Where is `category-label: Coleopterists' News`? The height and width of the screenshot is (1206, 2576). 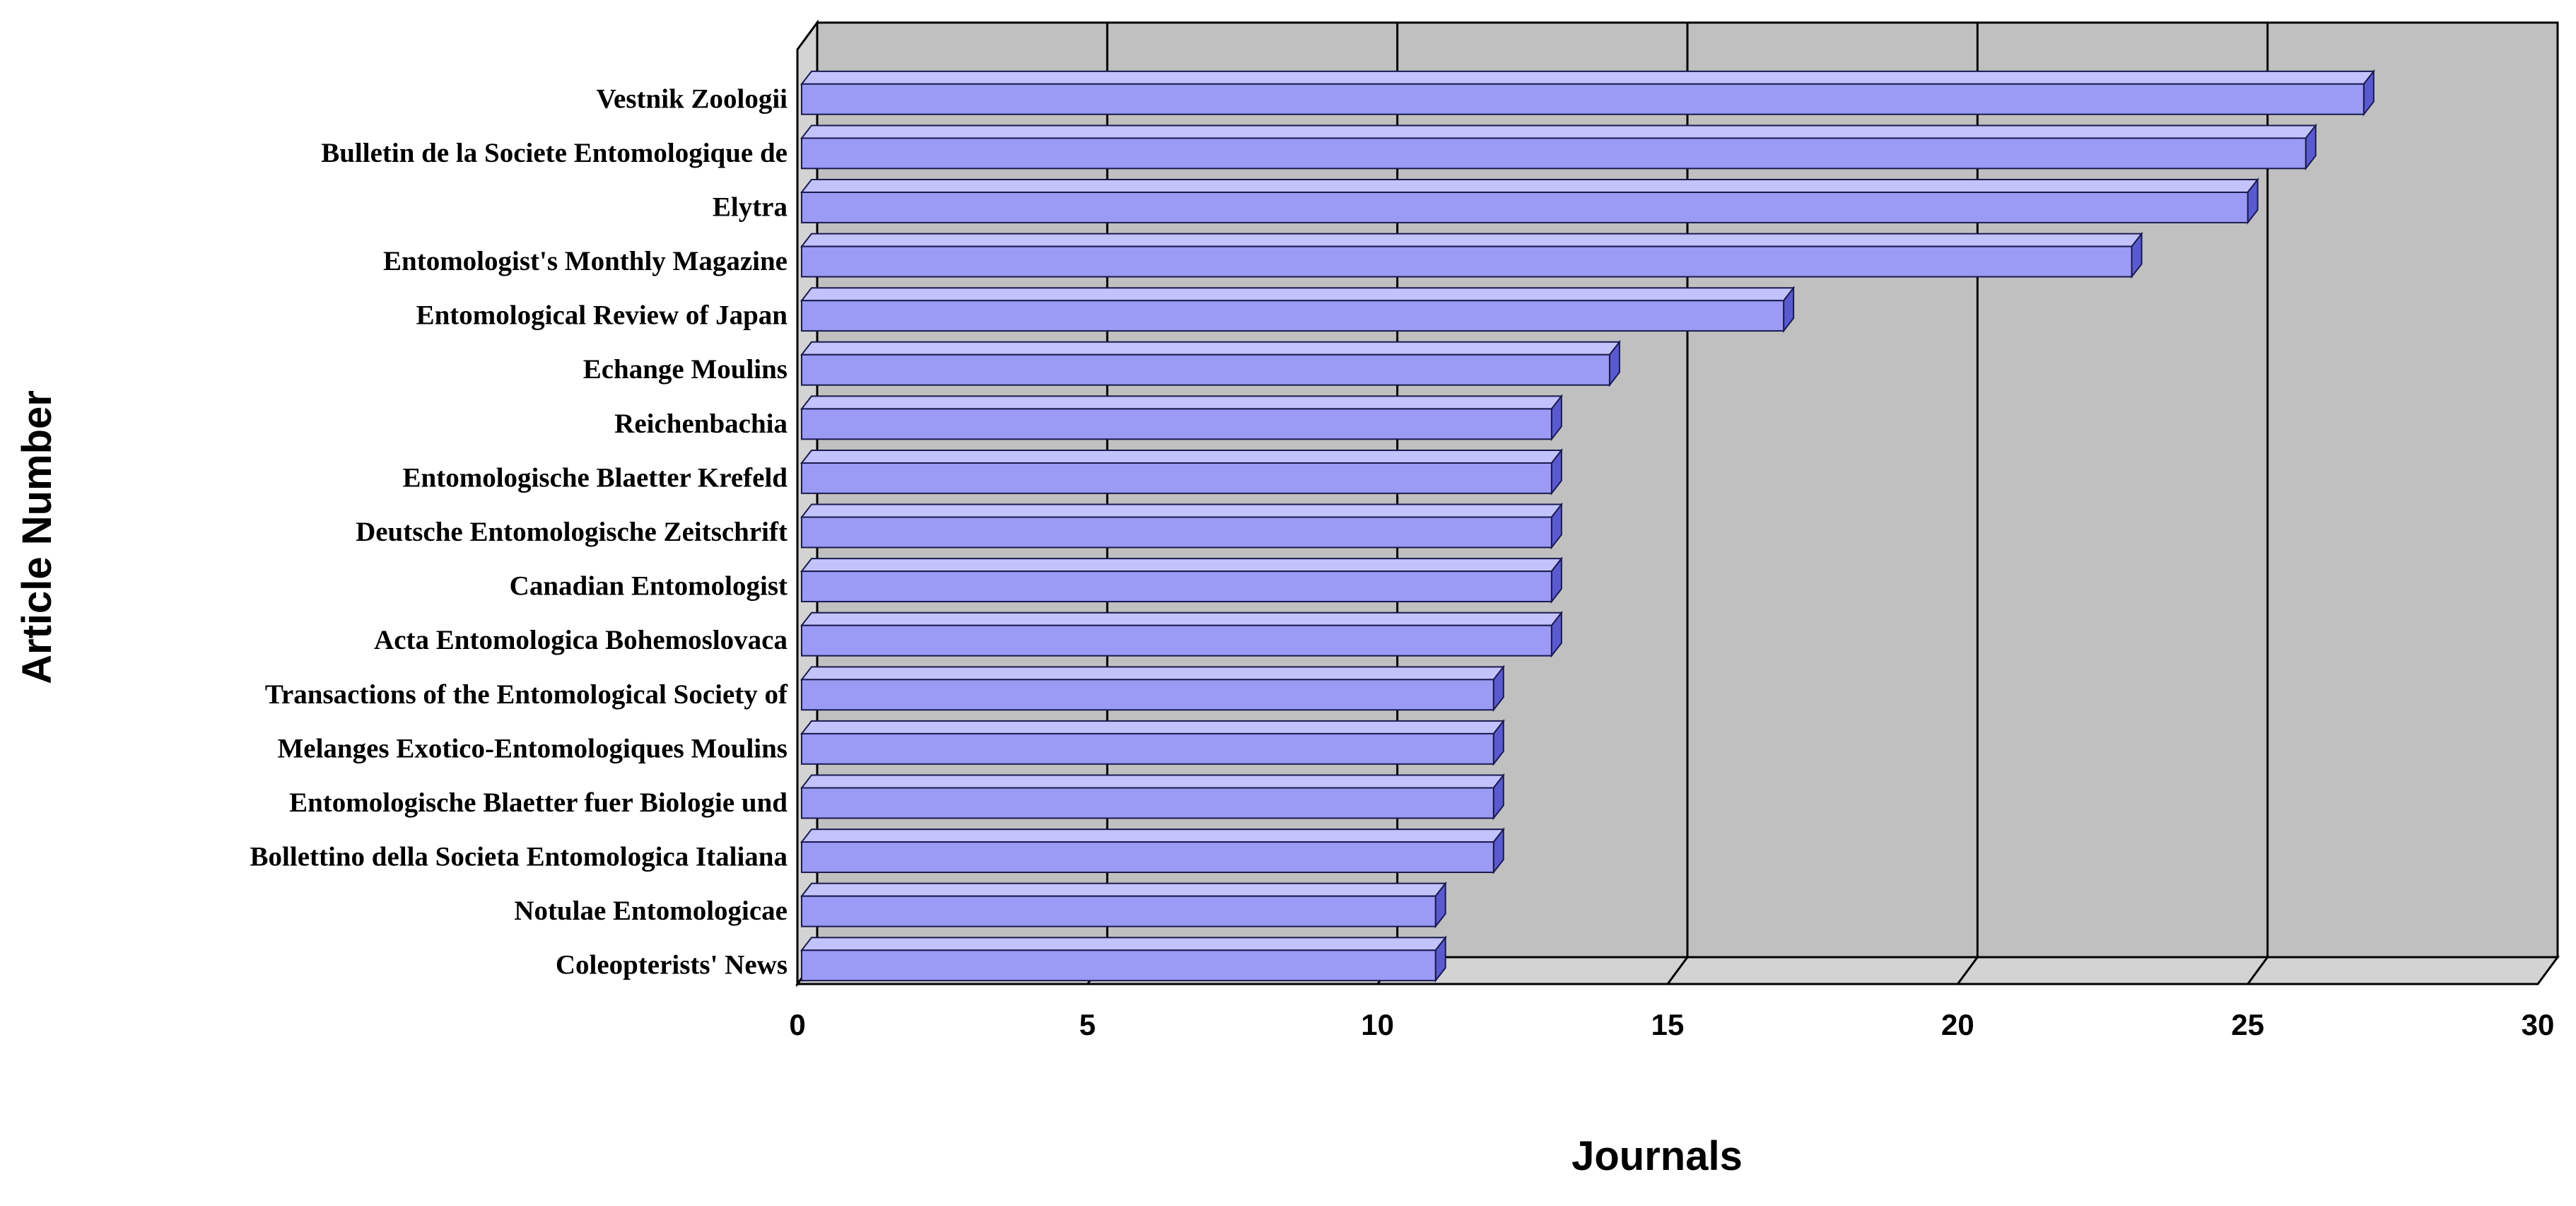
category-label: Coleopterists' News is located at coordinates (672, 965).